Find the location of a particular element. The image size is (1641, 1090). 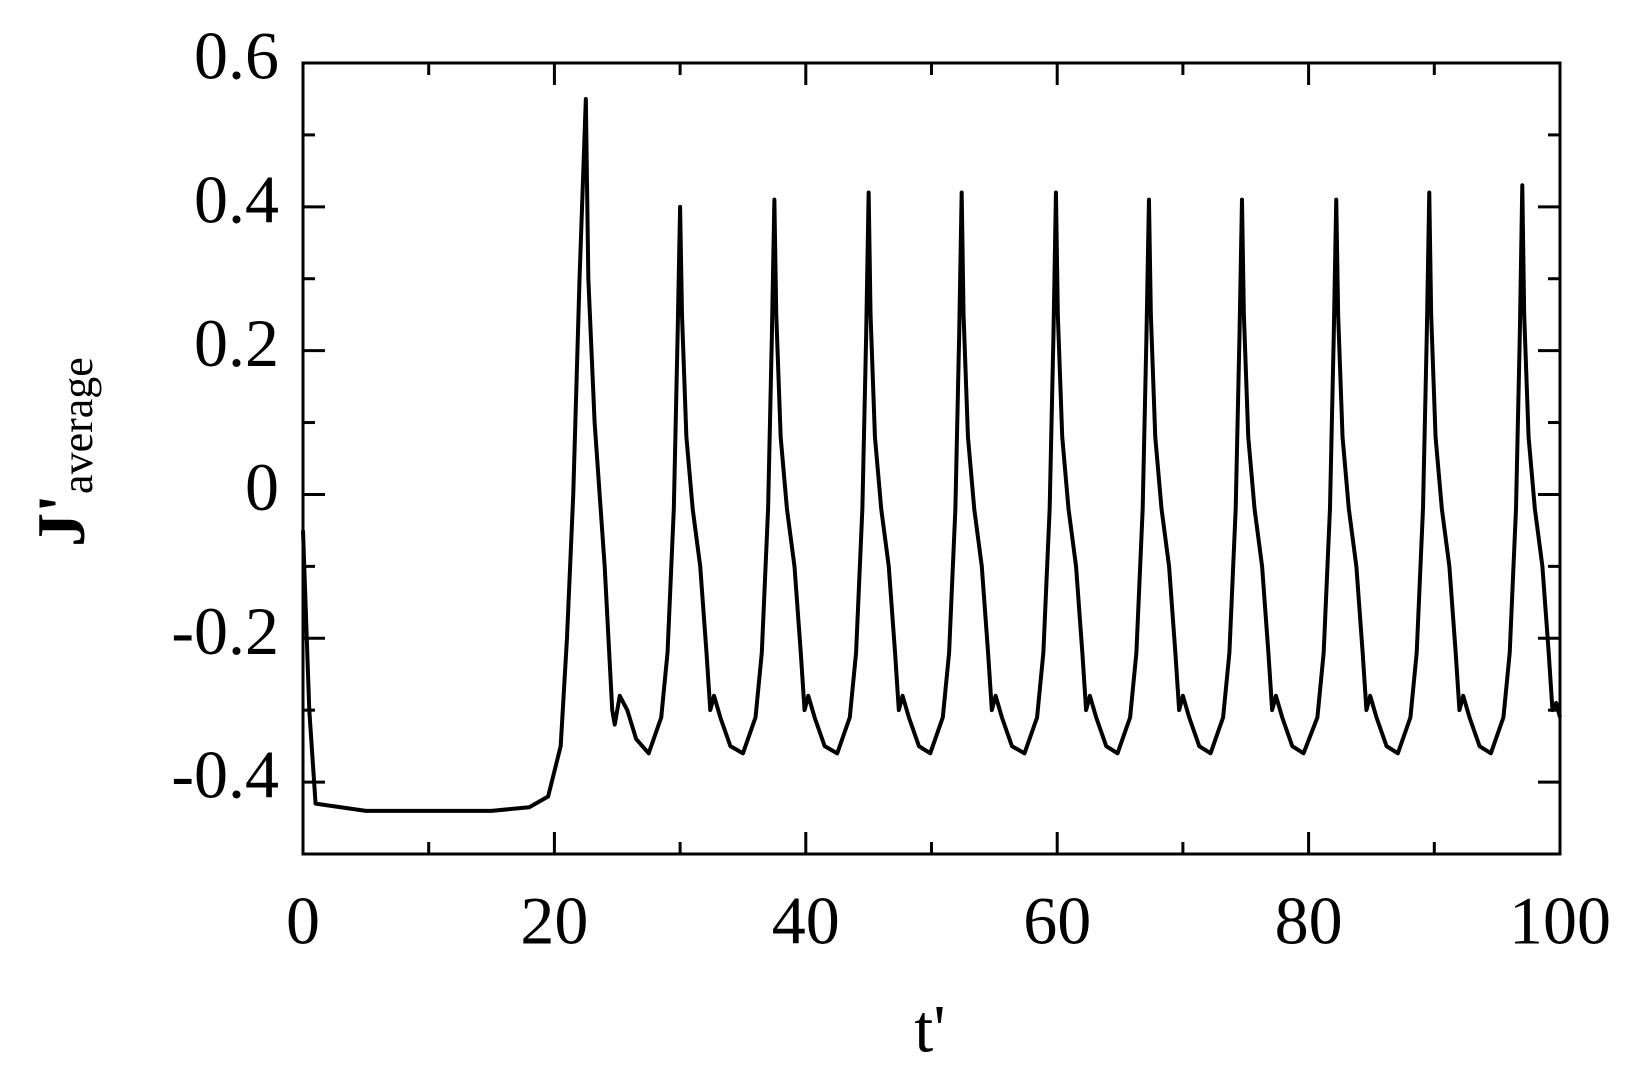

y-axis-label-text: J'average is located at coordinates (62, 452).